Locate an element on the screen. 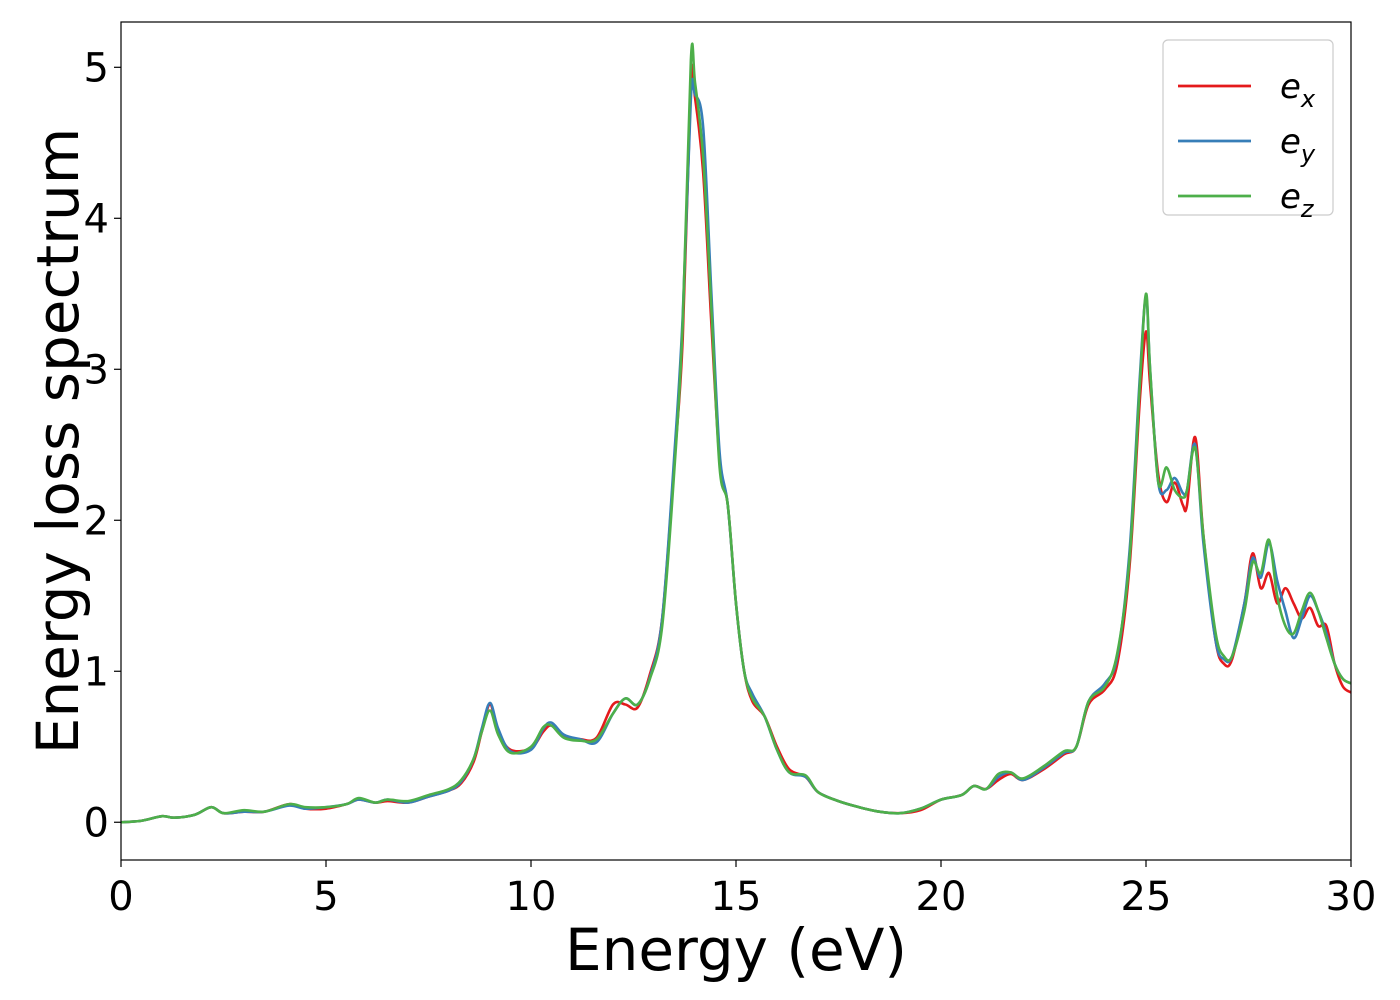 Image resolution: width=1400 pixels, height=1000 pixels. x-axis-ticks: 0 5 10 15 20 25 30 is located at coordinates (742, 890).